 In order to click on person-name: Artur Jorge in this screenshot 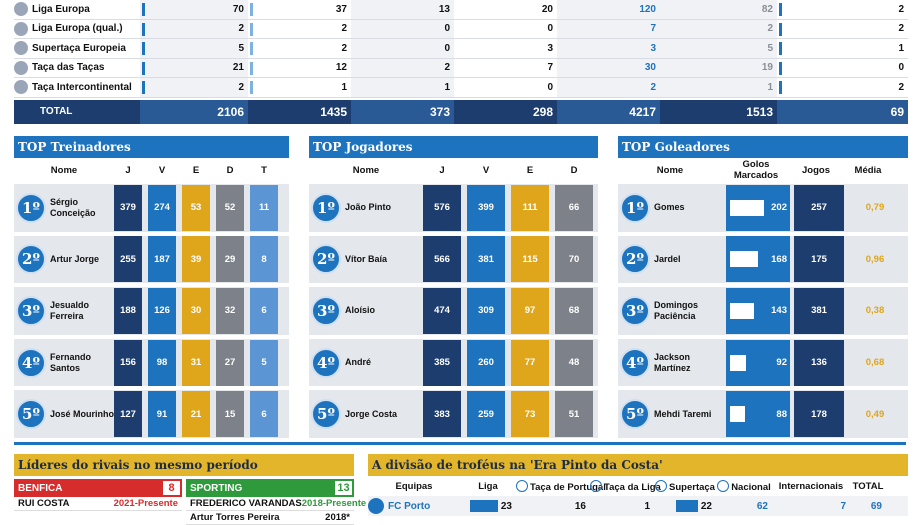, I will do `click(75, 258)`.